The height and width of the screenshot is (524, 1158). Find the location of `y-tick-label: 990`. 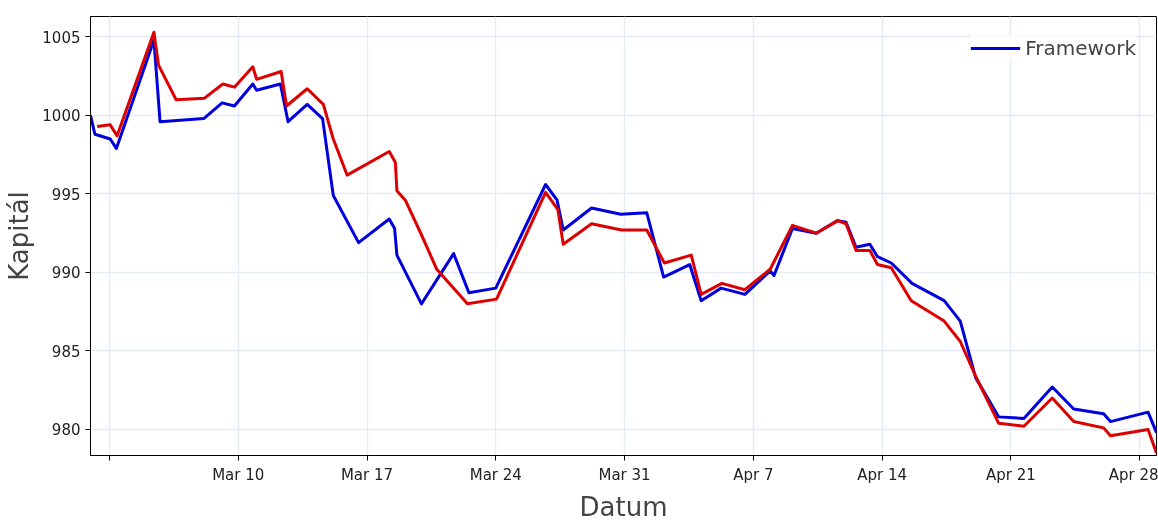

y-tick-label: 990 is located at coordinates (66, 273).